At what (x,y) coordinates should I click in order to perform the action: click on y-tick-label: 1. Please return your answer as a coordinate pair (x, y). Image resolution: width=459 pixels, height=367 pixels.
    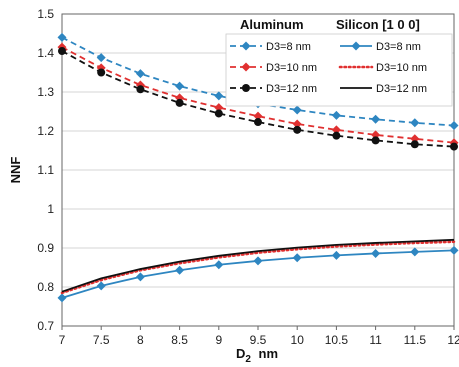
    Looking at the image, I should click on (50, 209).